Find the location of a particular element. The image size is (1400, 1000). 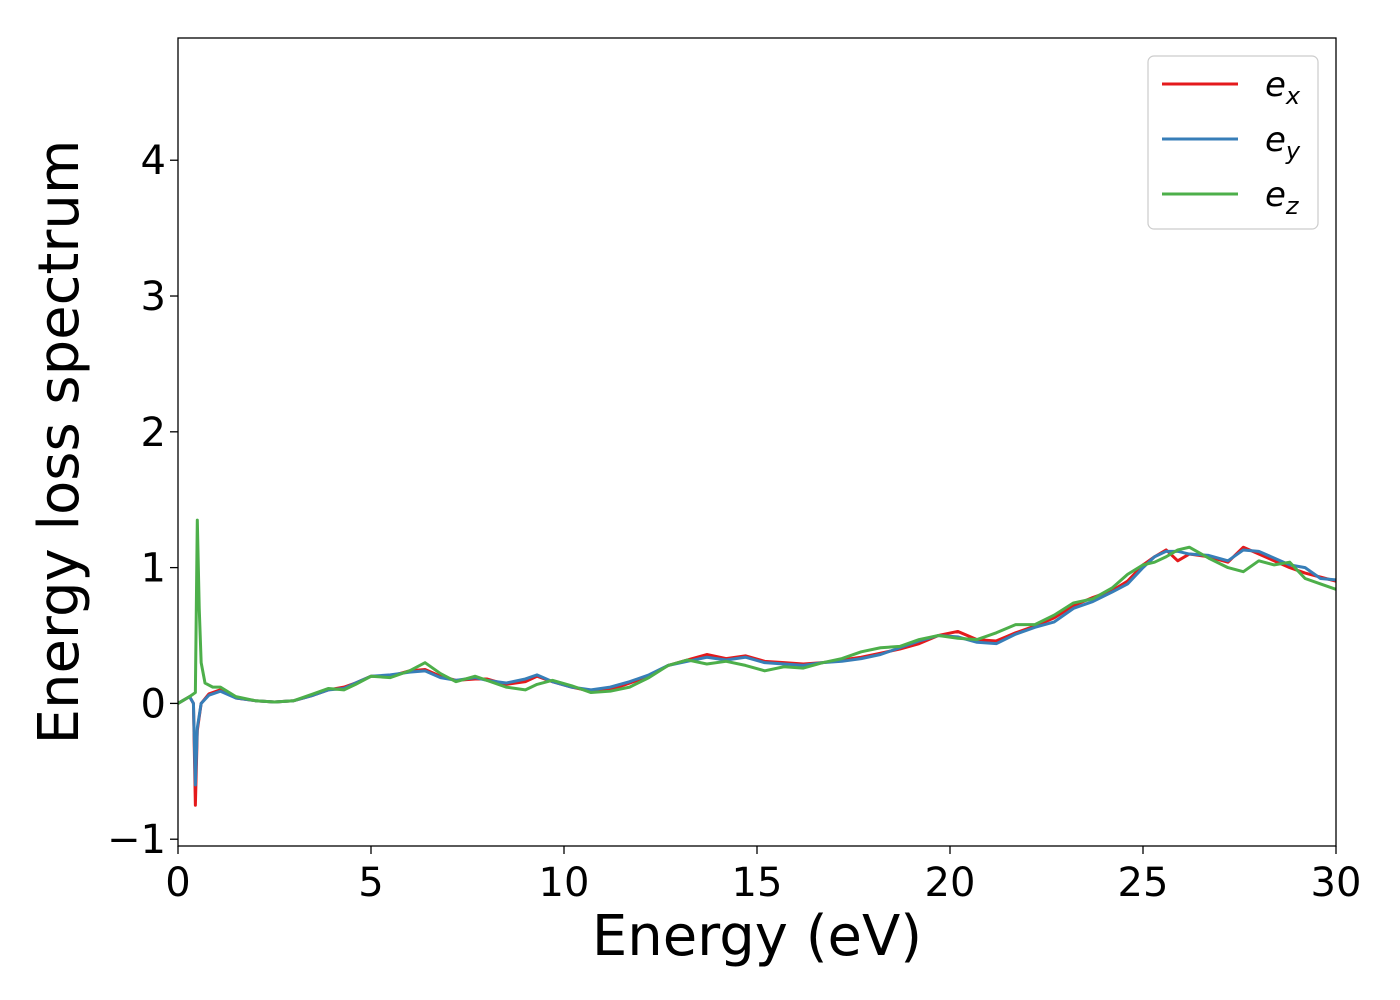

x-tick-label: 25 is located at coordinates (1143, 883).